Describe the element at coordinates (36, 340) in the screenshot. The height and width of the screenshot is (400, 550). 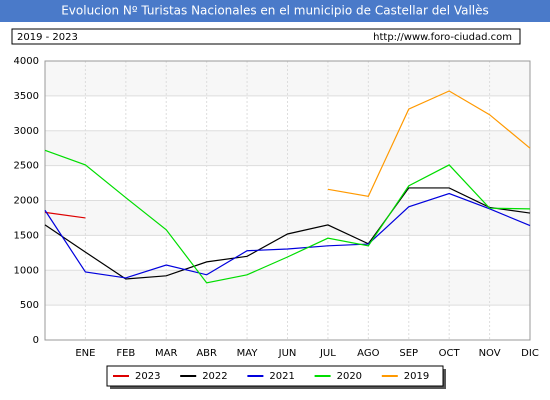
I see `y-tick-label: 0` at that location.